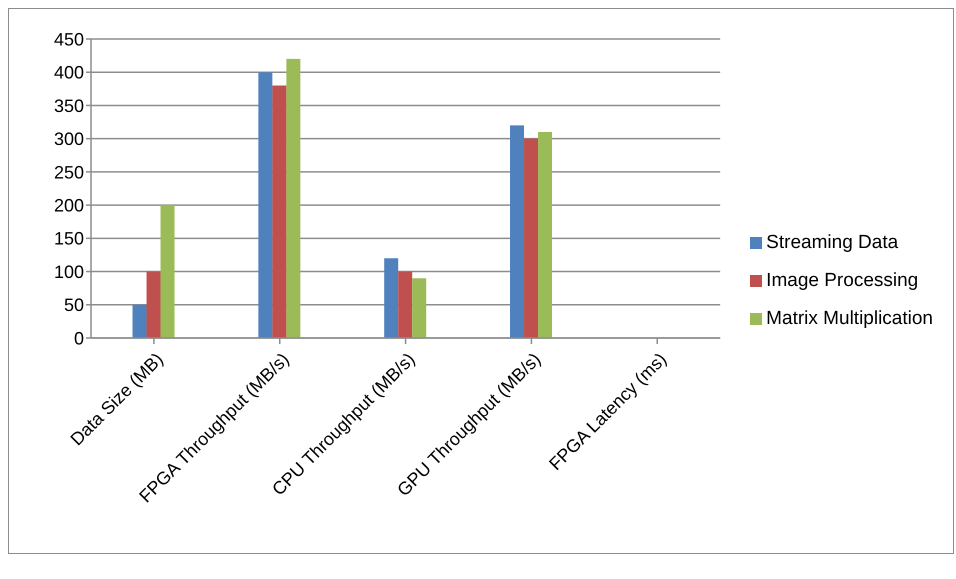 The width and height of the screenshot is (956, 579). Describe the element at coordinates (69, 272) in the screenshot. I see `y-tick-label: 100` at that location.